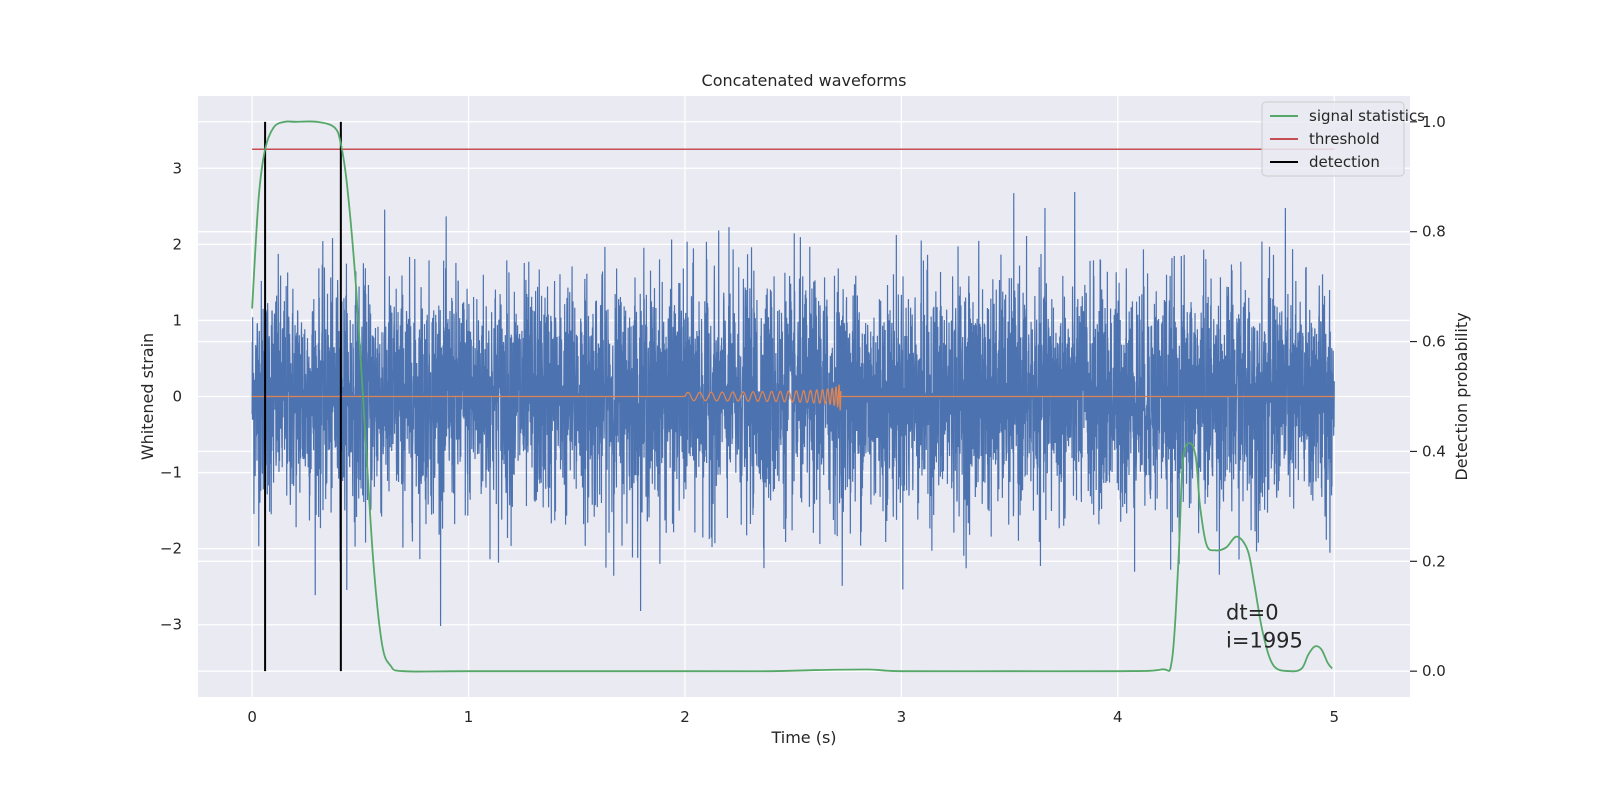  I want to click on chart-title-group: Concatenated waveforms, so click(804, 80).